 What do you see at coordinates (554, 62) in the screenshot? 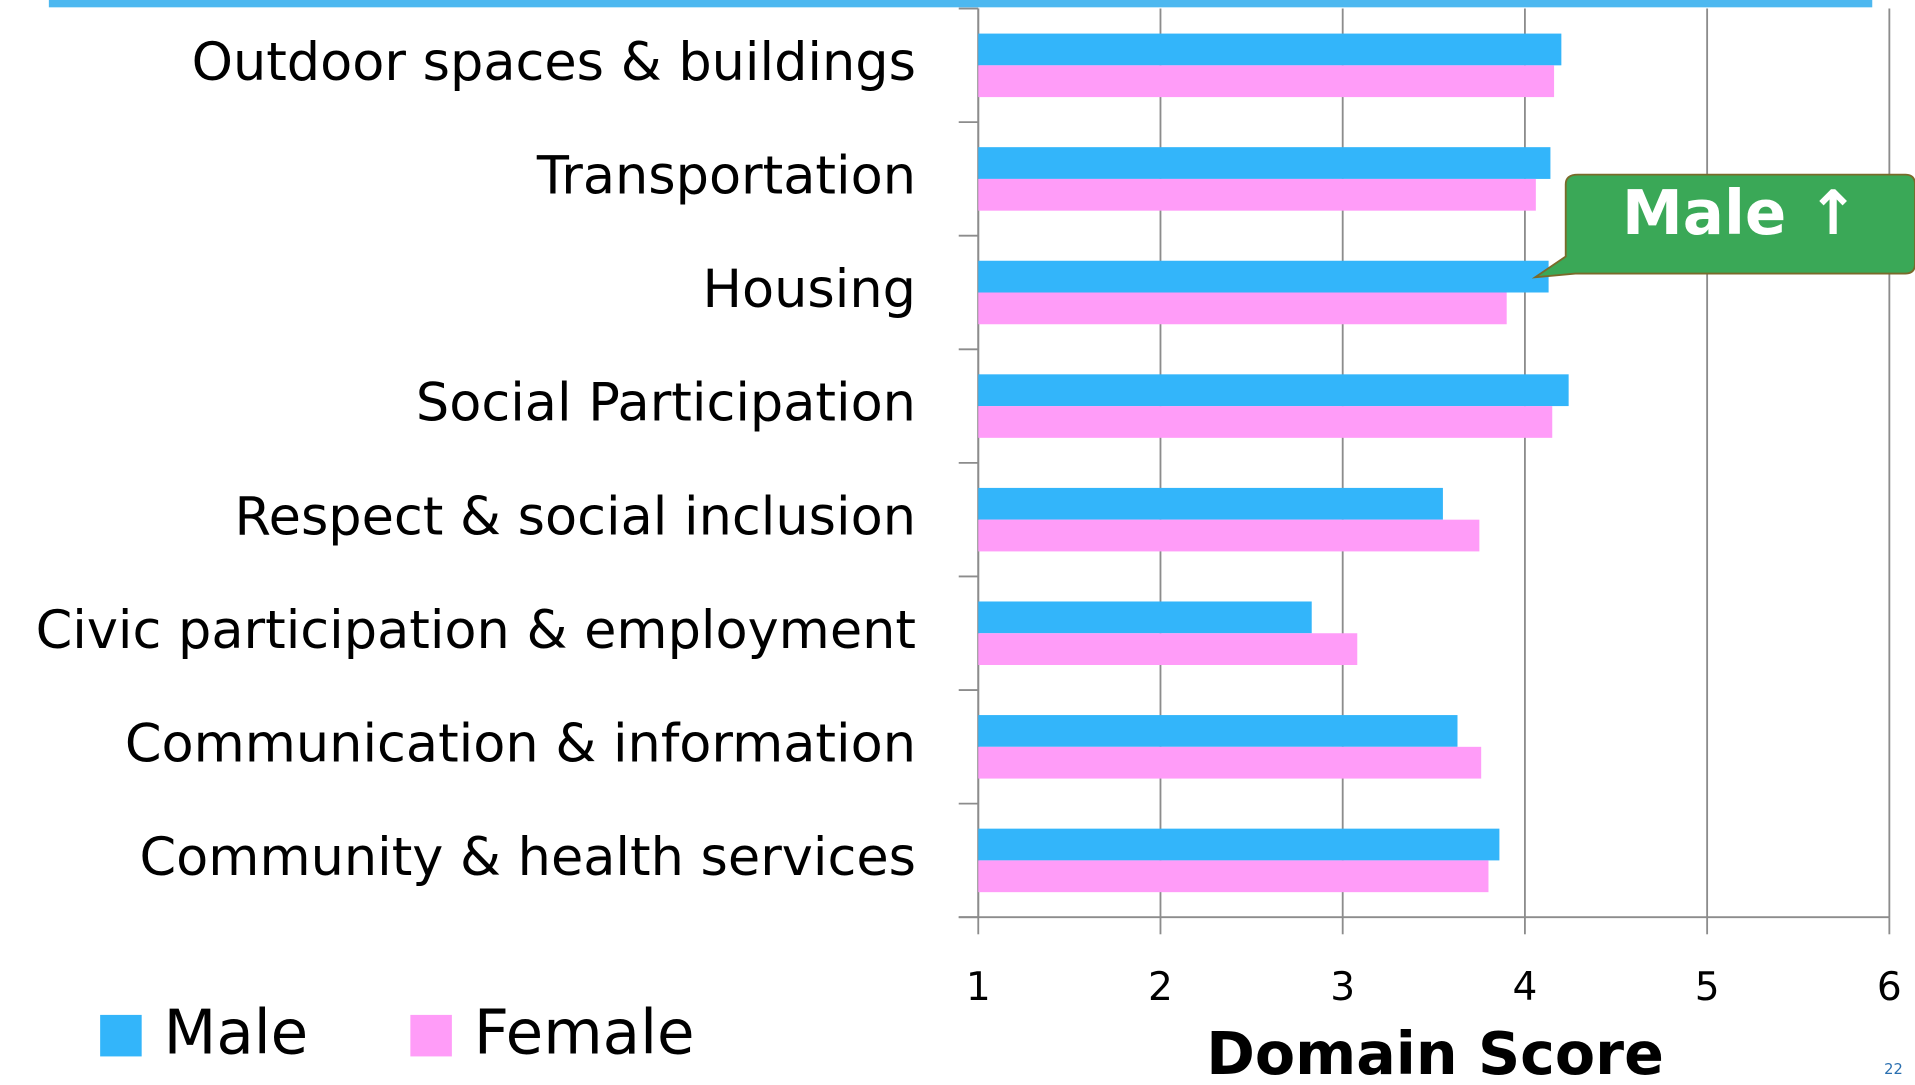
I see `y-tick-label: Outdoor spaces & buildings` at bounding box center [554, 62].